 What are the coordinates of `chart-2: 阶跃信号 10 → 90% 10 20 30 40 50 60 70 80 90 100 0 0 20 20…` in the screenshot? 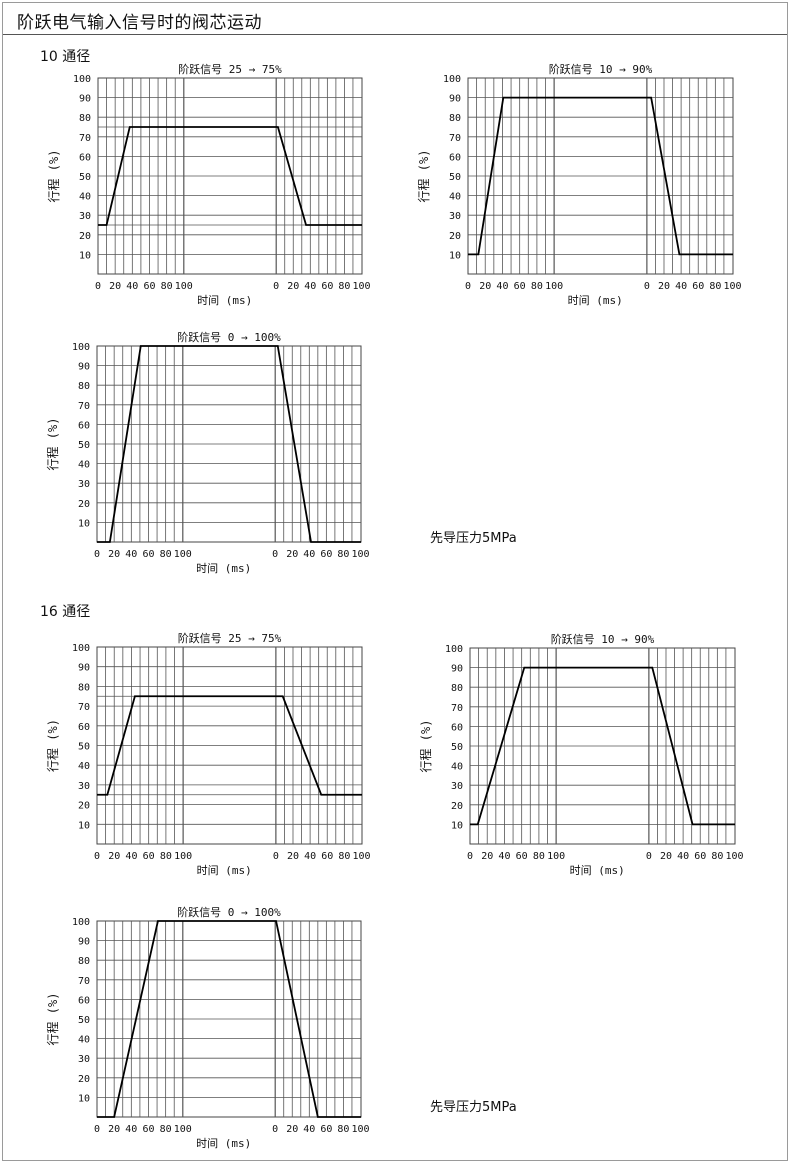 It's located at (579, 184).